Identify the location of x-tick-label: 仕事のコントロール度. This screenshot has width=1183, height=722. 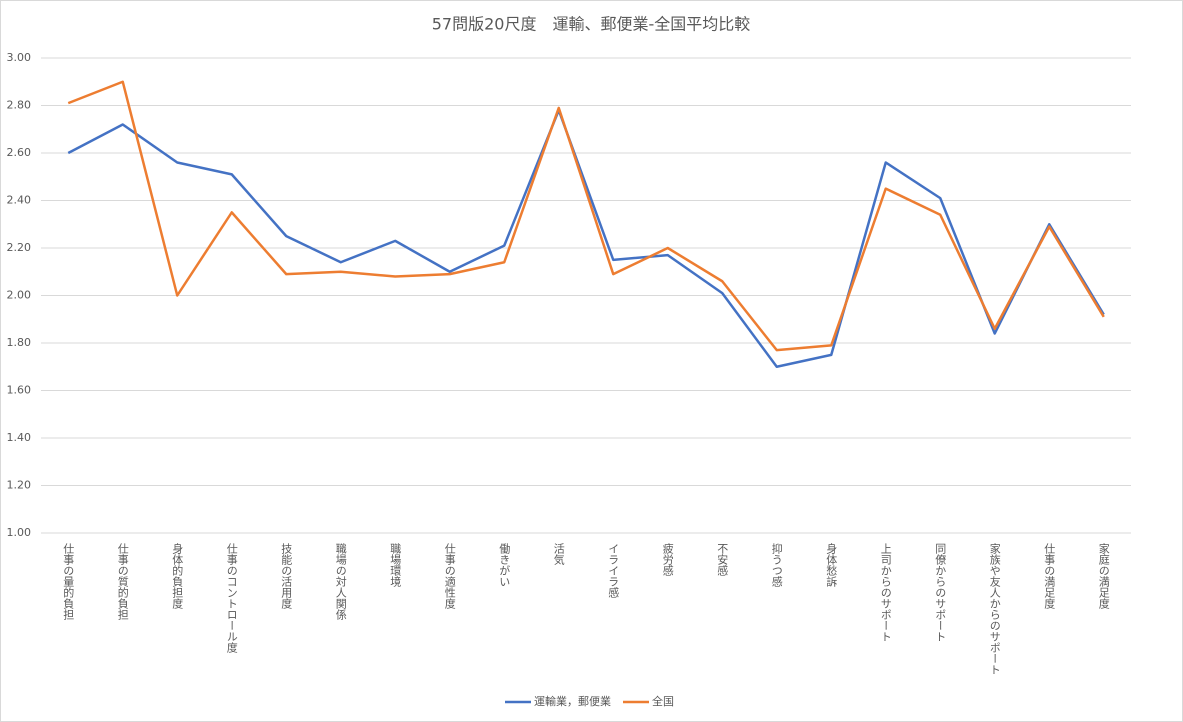
(231, 598).